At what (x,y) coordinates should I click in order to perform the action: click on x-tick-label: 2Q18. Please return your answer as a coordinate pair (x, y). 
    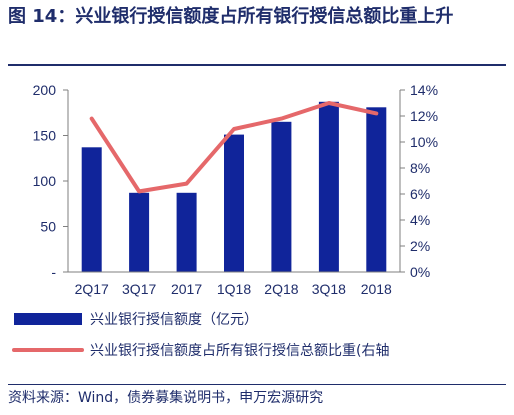
    Looking at the image, I should click on (281, 289).